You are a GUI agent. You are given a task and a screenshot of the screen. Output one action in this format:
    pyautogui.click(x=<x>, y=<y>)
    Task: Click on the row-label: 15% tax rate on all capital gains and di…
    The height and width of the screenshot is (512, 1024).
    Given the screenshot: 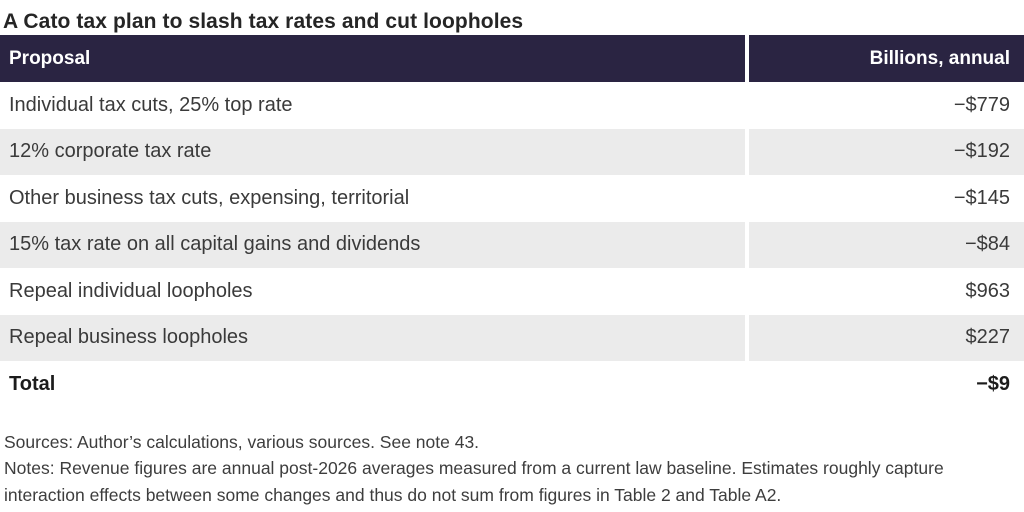 What is the action you would take?
    pyautogui.click(x=372, y=244)
    